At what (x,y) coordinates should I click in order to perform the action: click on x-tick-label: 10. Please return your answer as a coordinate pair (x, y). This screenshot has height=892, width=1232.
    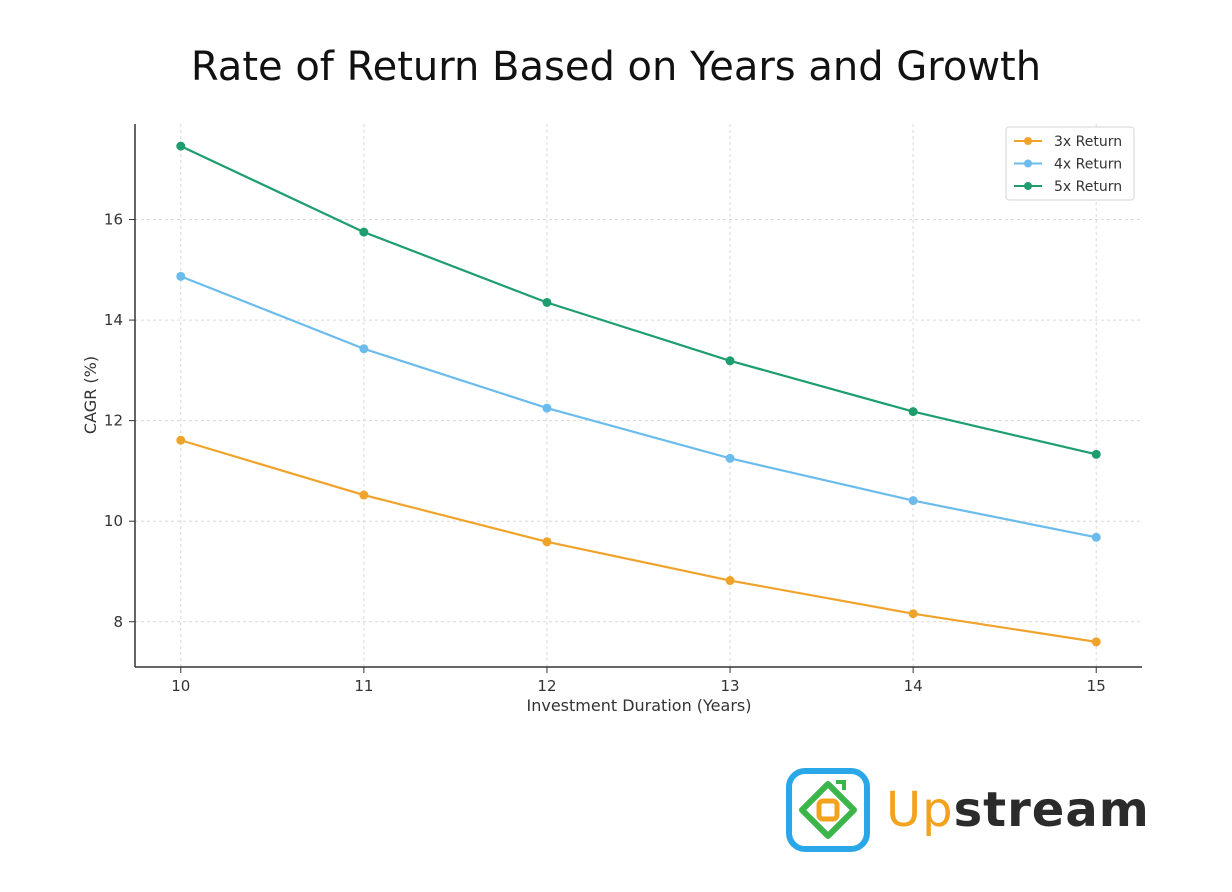
    Looking at the image, I should click on (180, 686).